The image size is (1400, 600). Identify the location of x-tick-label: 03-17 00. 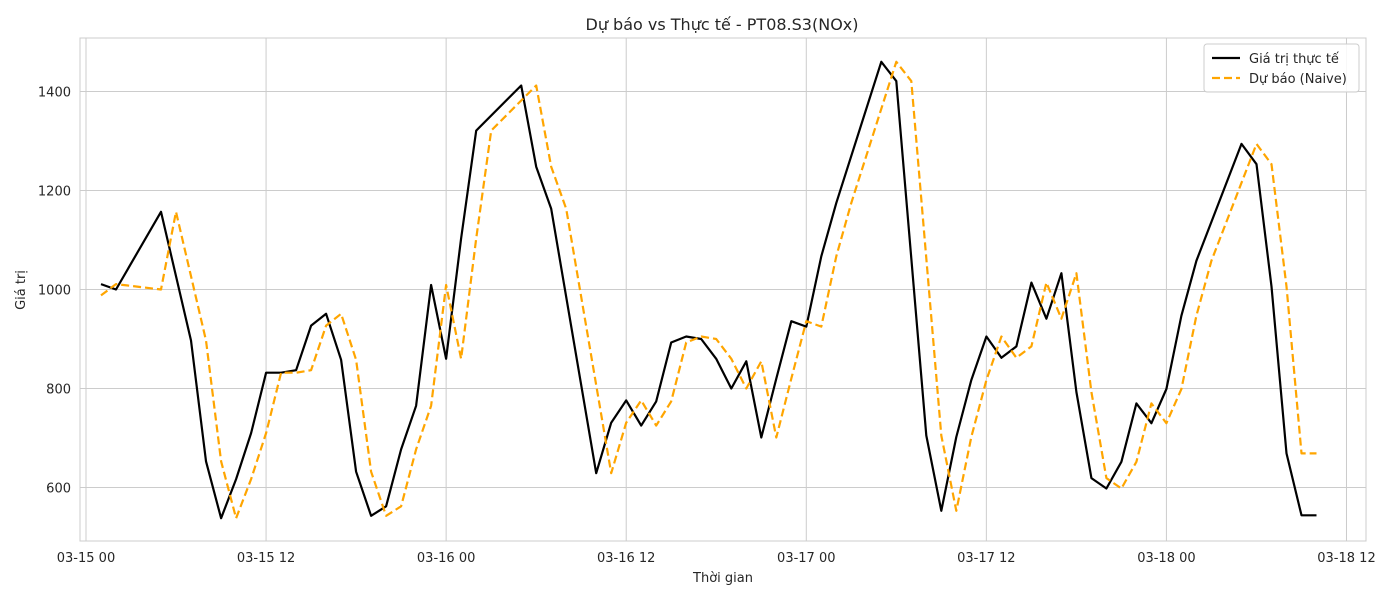
(806, 558).